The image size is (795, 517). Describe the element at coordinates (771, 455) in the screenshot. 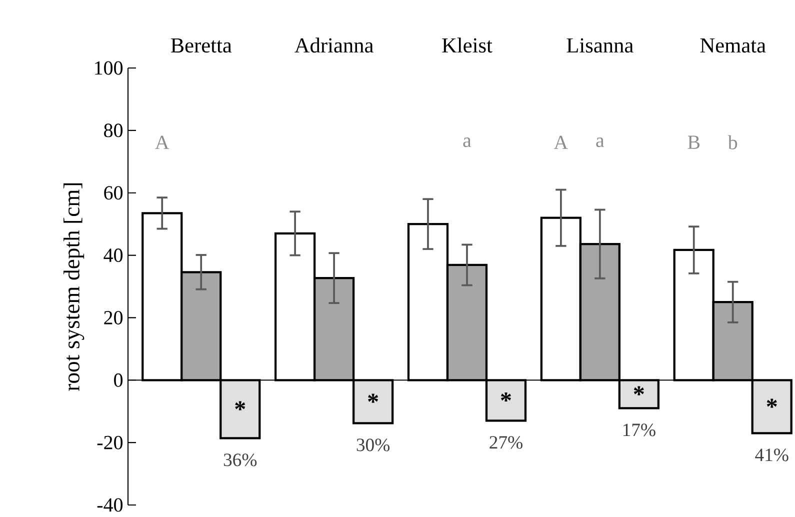

I see `annotation: 41%` at that location.